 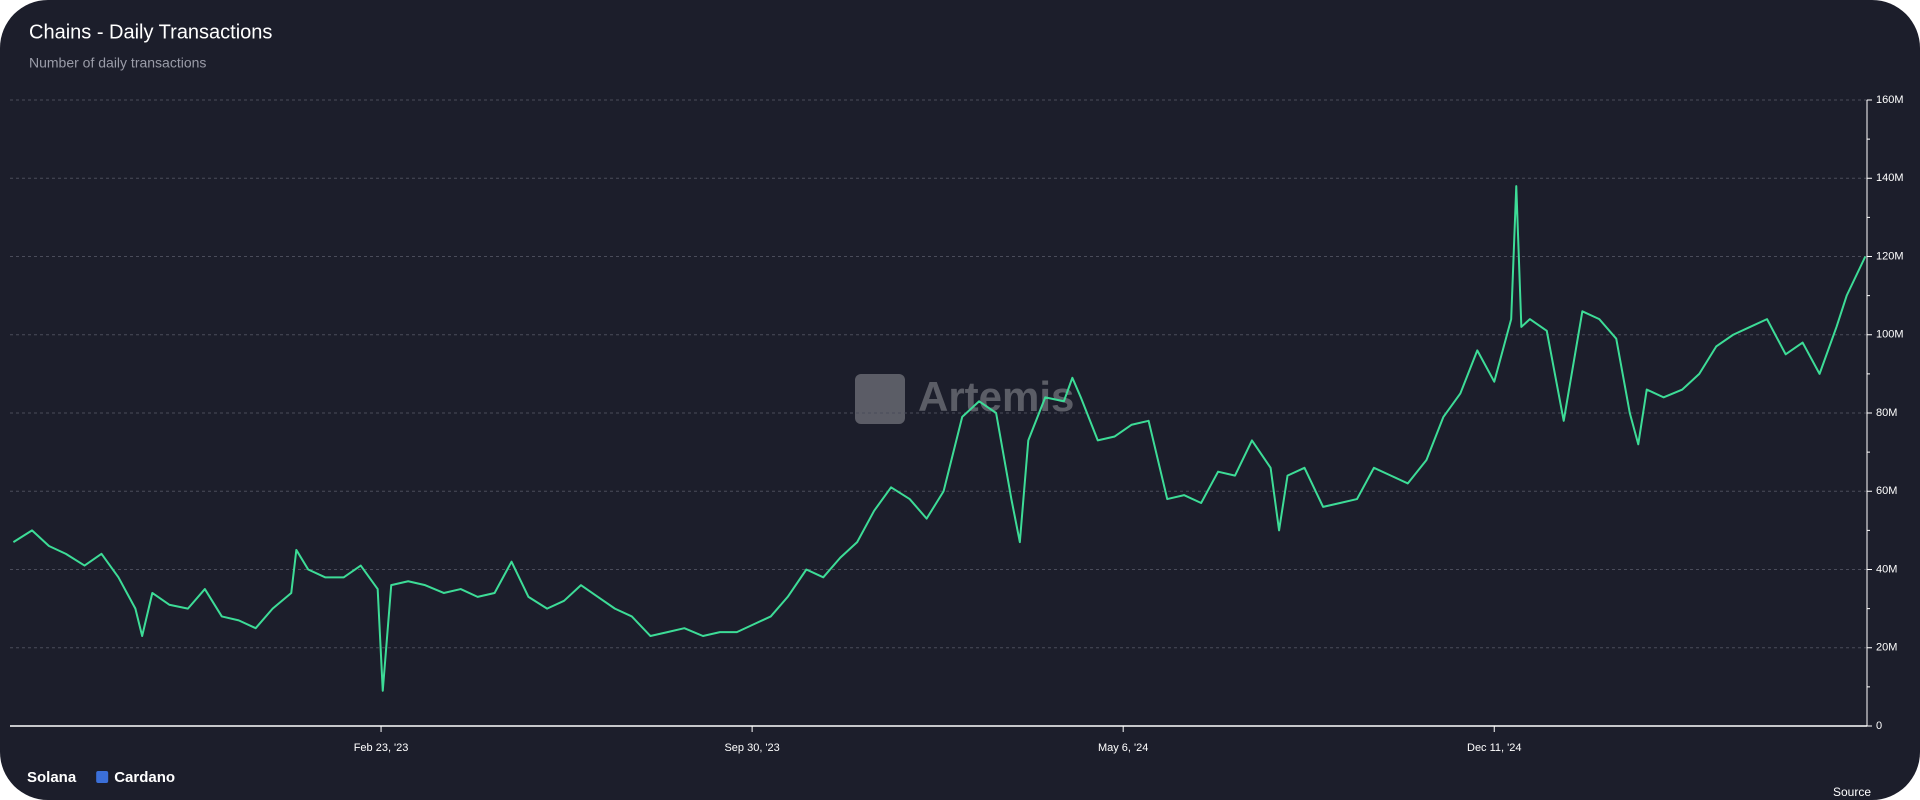 I want to click on legend-swatch, so click(x=102, y=777).